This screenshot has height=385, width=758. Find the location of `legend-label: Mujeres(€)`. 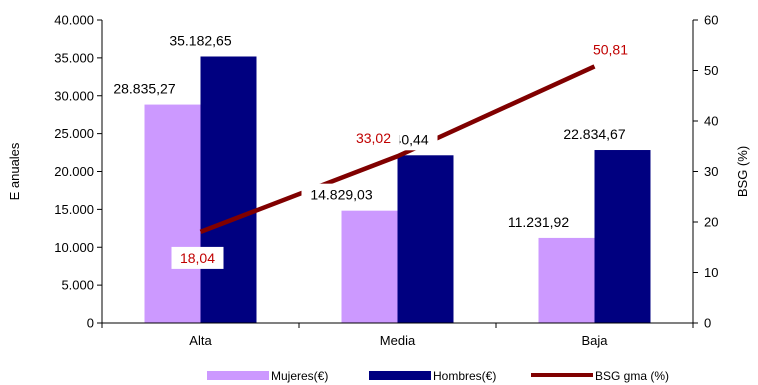

legend-label: Mujeres(€) is located at coordinates (299, 376).